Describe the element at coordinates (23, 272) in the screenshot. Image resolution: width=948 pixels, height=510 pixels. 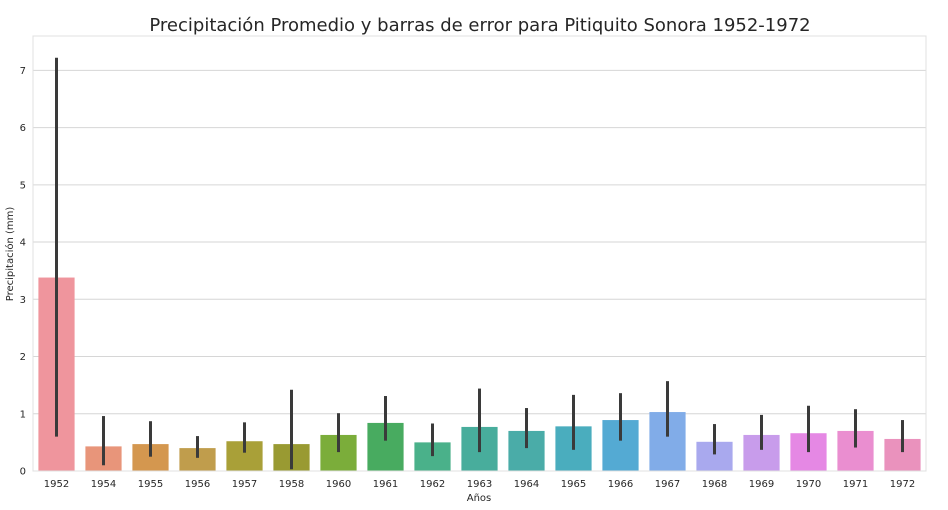
I see `y-tick-labels: 0 1 2 3 4 5 6 7` at that location.